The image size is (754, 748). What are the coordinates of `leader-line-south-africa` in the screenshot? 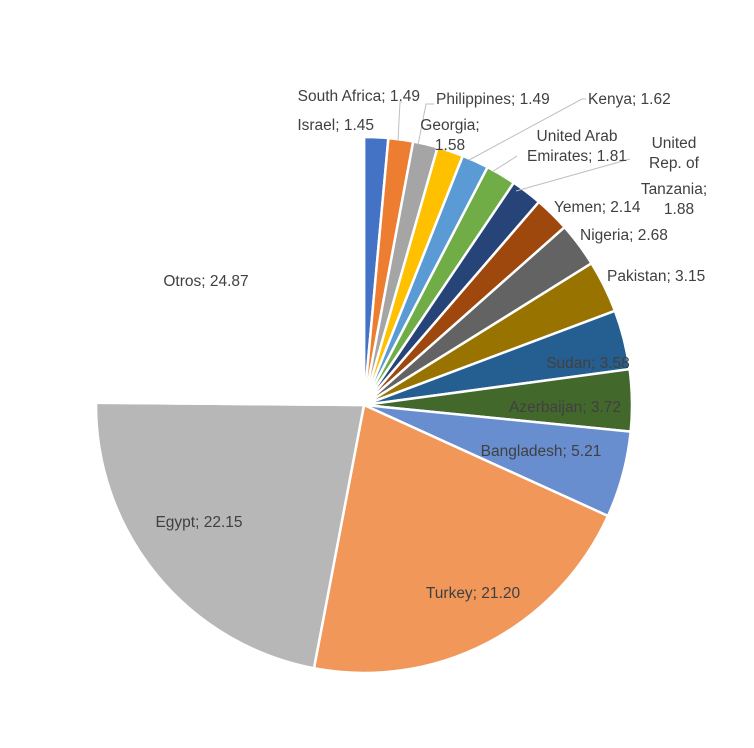 It's located at (399, 121).